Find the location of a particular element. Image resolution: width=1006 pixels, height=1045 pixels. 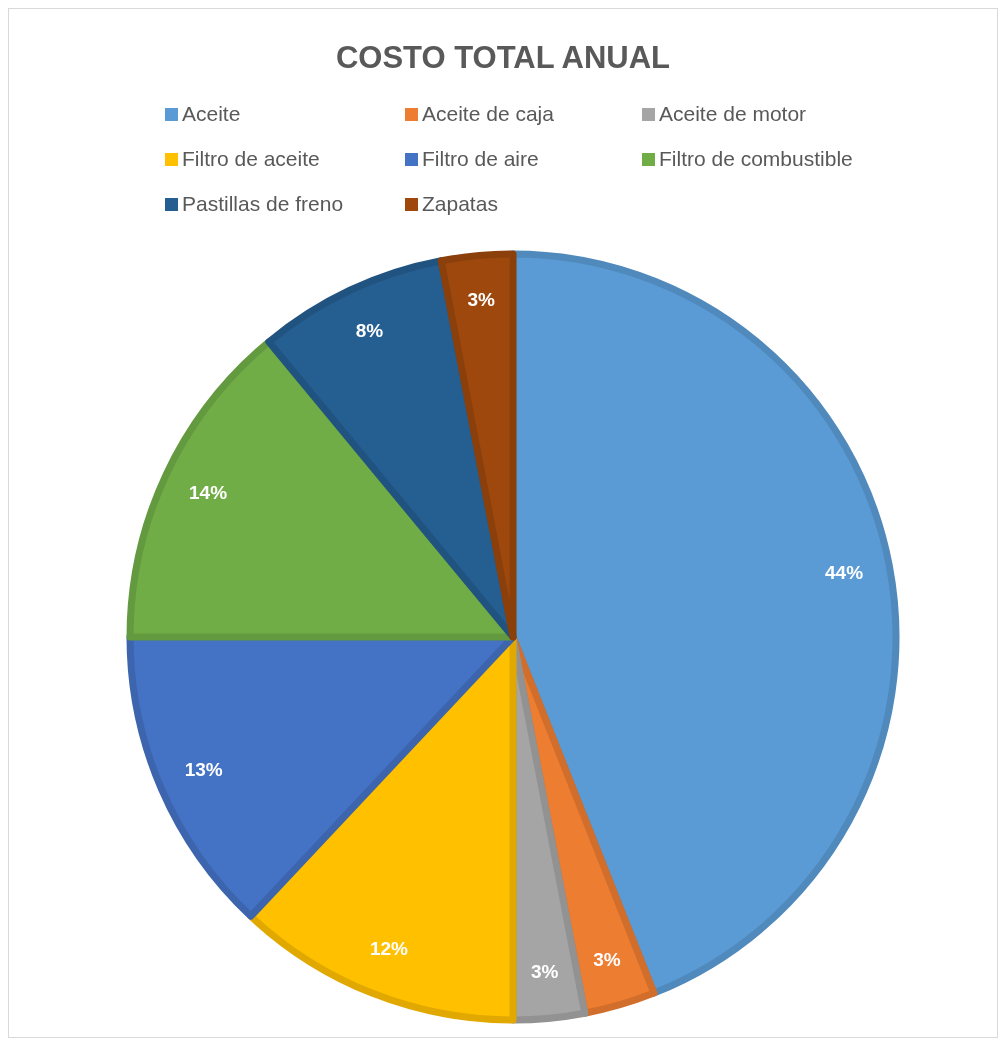

legend-label: Zapatas is located at coordinates (460, 203).